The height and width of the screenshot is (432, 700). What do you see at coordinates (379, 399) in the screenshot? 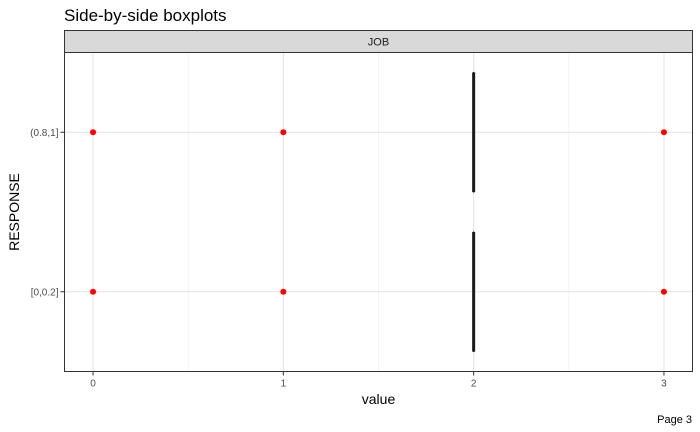
I see `x-axis-title: value` at bounding box center [379, 399].